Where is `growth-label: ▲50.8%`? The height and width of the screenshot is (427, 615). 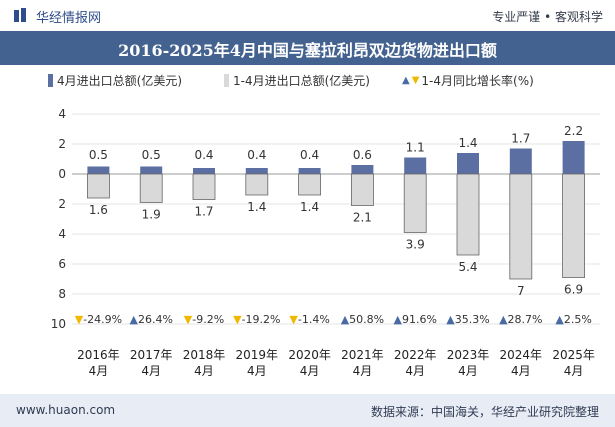 growth-label: ▲50.8% is located at coordinates (362, 319).